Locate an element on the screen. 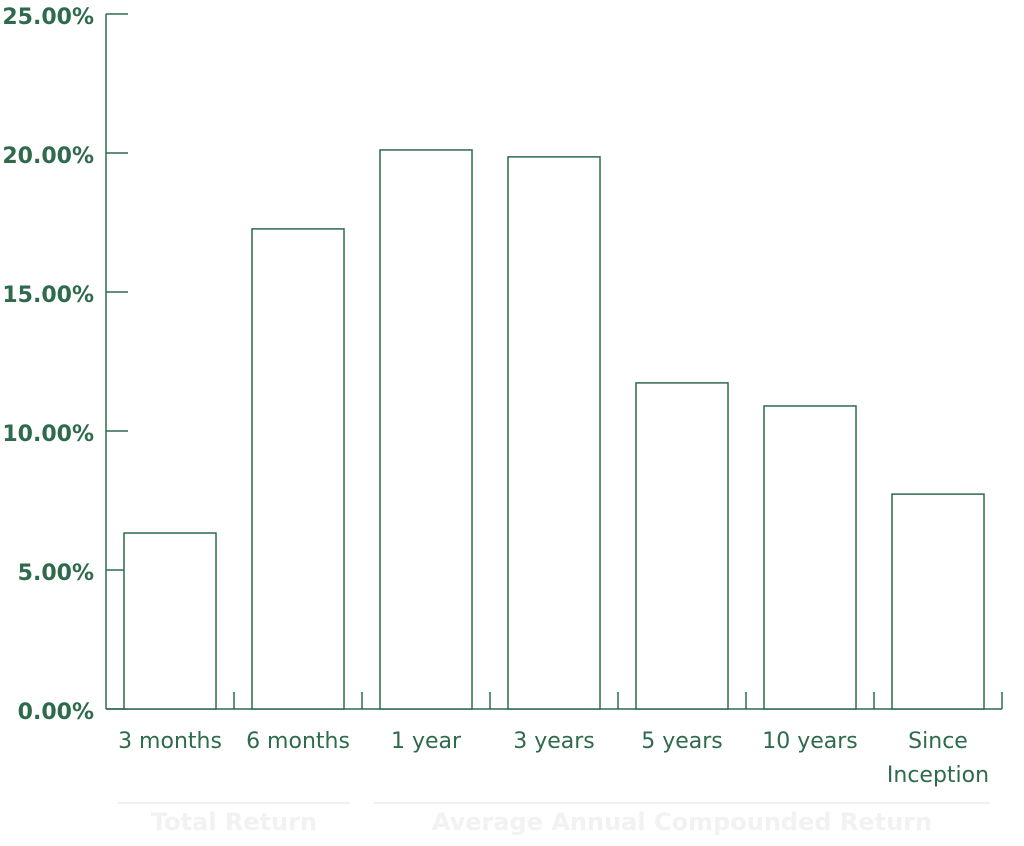 Image resolution: width=1024 pixels, height=846 pixels. x-tick-label: 10 years is located at coordinates (810, 741).